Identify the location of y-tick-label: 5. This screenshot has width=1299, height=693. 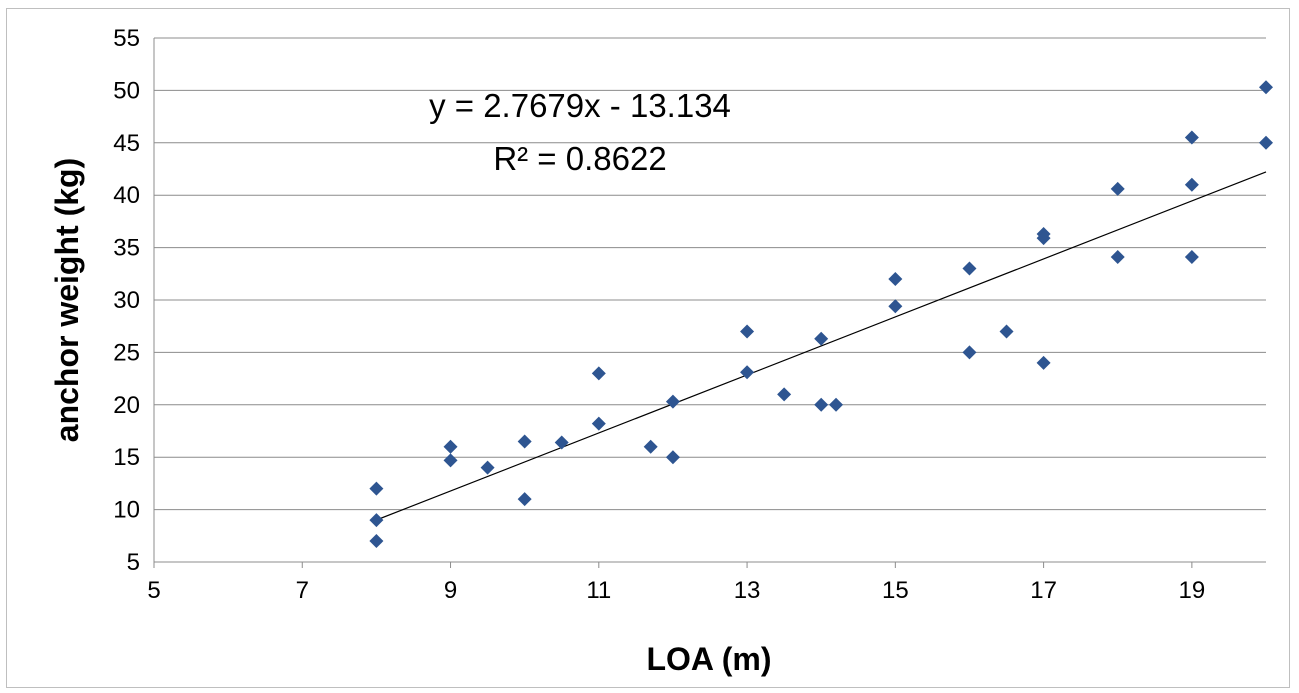
(133, 562).